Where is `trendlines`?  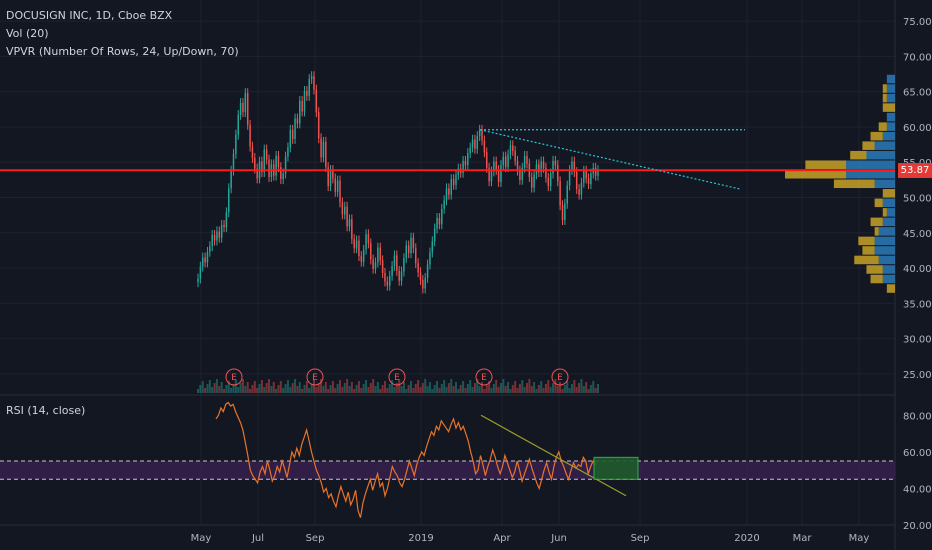 trendlines is located at coordinates (612, 159).